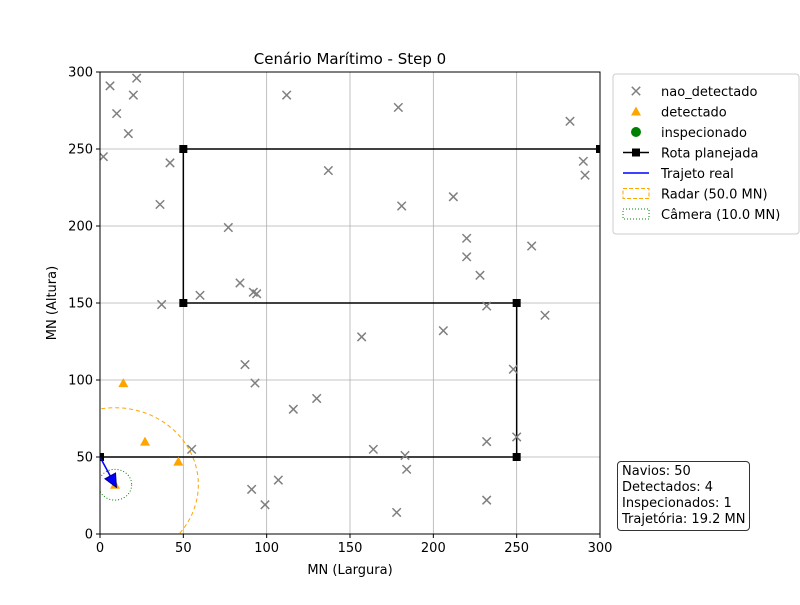 The height and width of the screenshot is (605, 800). What do you see at coordinates (80, 150) in the screenshot?
I see `y-tick-label: 250` at bounding box center [80, 150].